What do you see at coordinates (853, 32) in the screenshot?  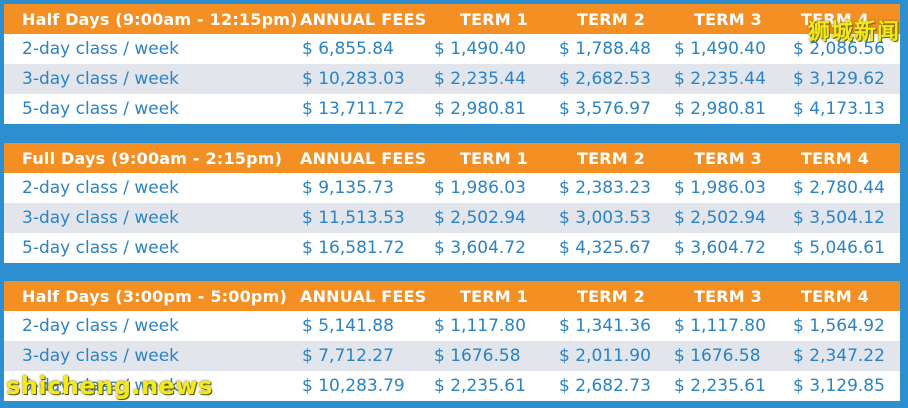 I see `watermark-top-right: 狮城新闻` at bounding box center [853, 32].